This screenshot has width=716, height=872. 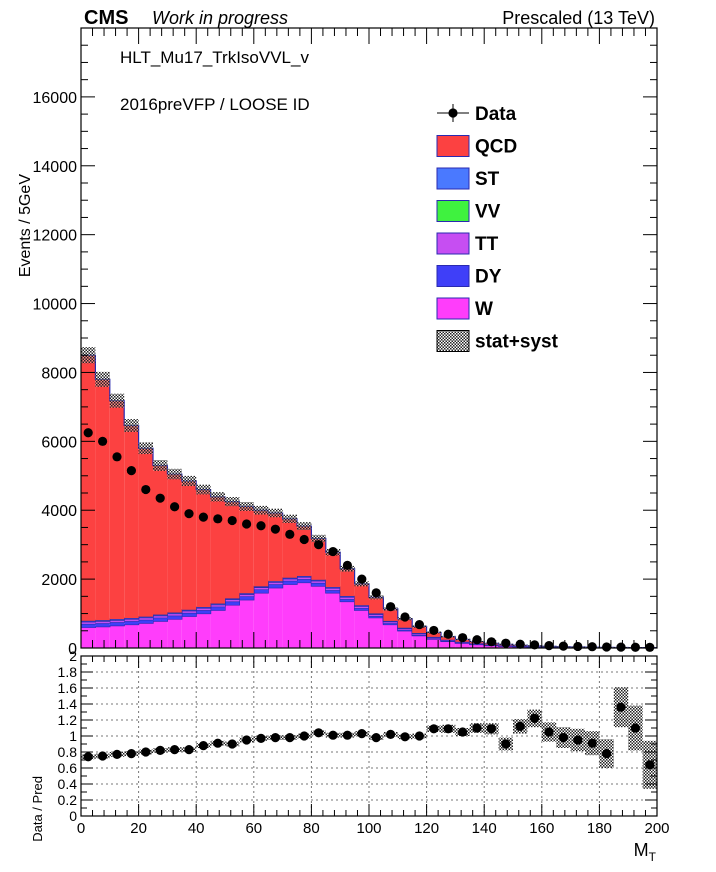 I want to click on main-ytick-label-0: 0, so click(x=72, y=649).